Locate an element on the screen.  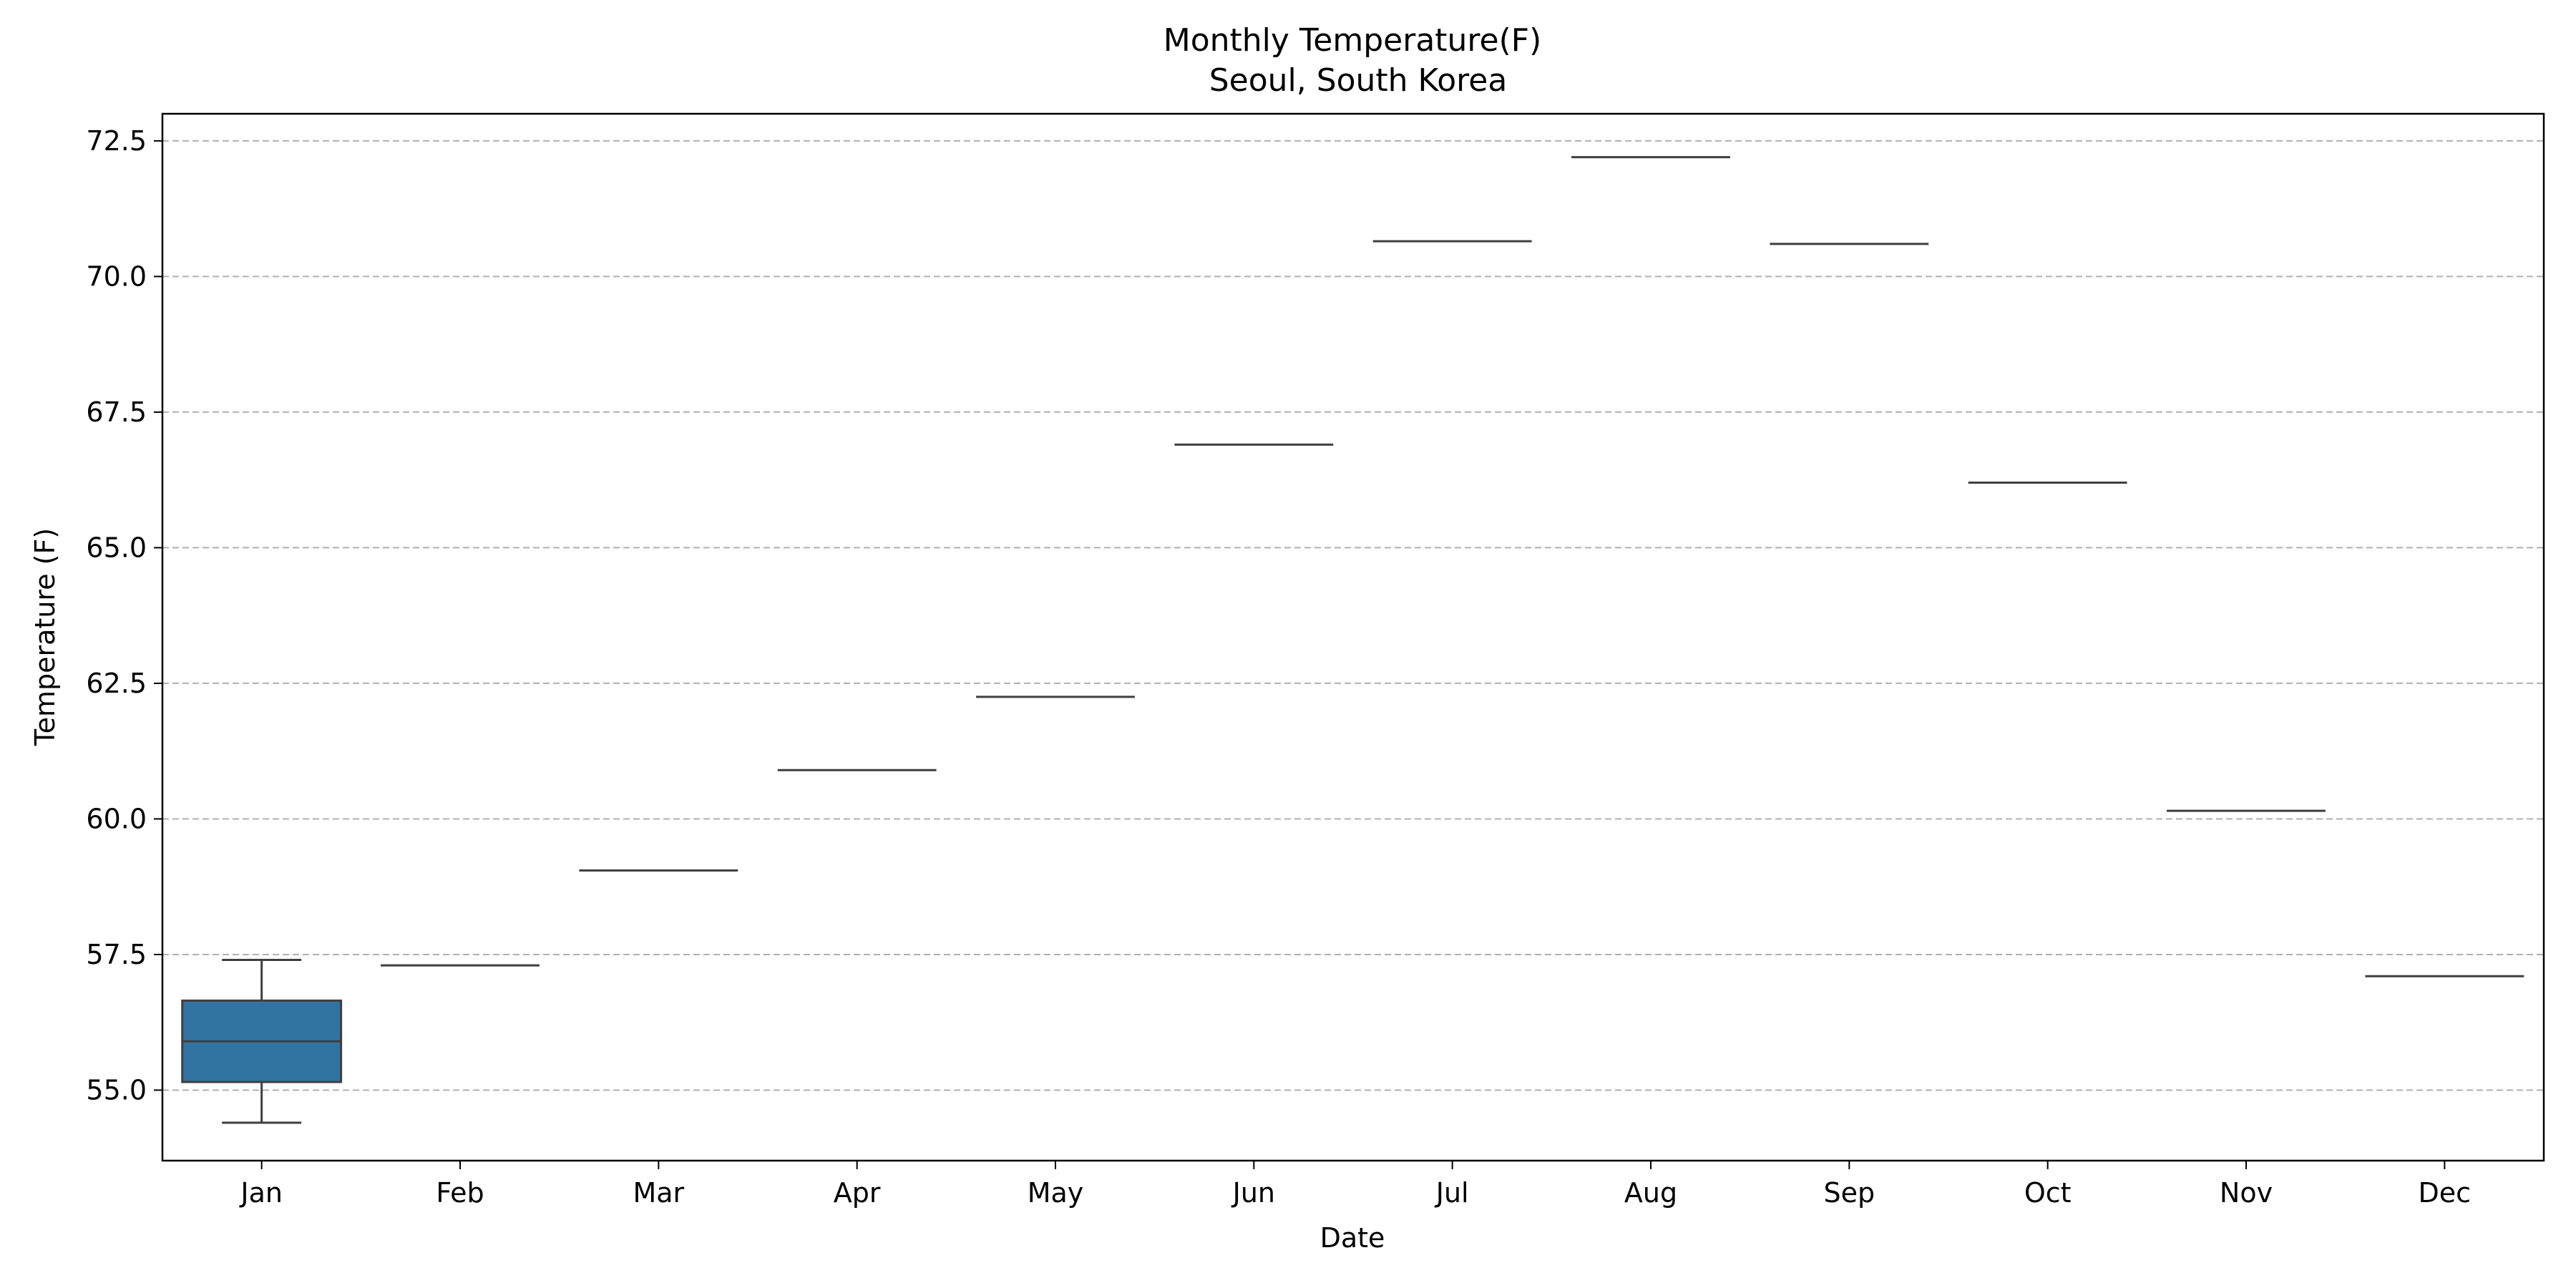
y-tick-label: 67.5 is located at coordinates (116, 412).